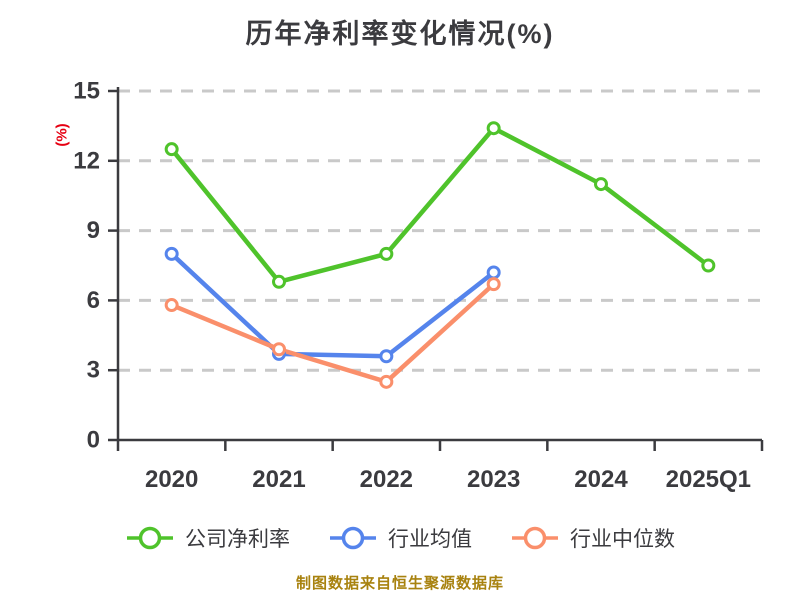 The image size is (800, 600). I want to click on legend-item-2: 行业中位数, so click(592, 538).